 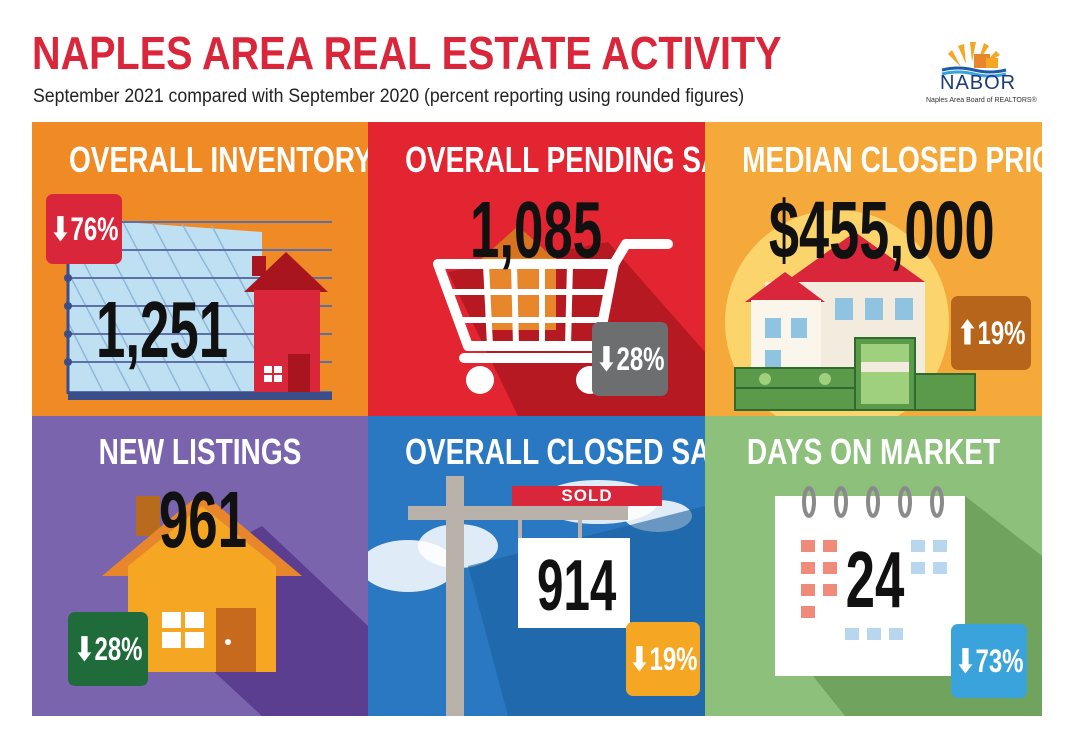 What do you see at coordinates (908, 601) in the screenshot?
I see `calendar-icon` at bounding box center [908, 601].